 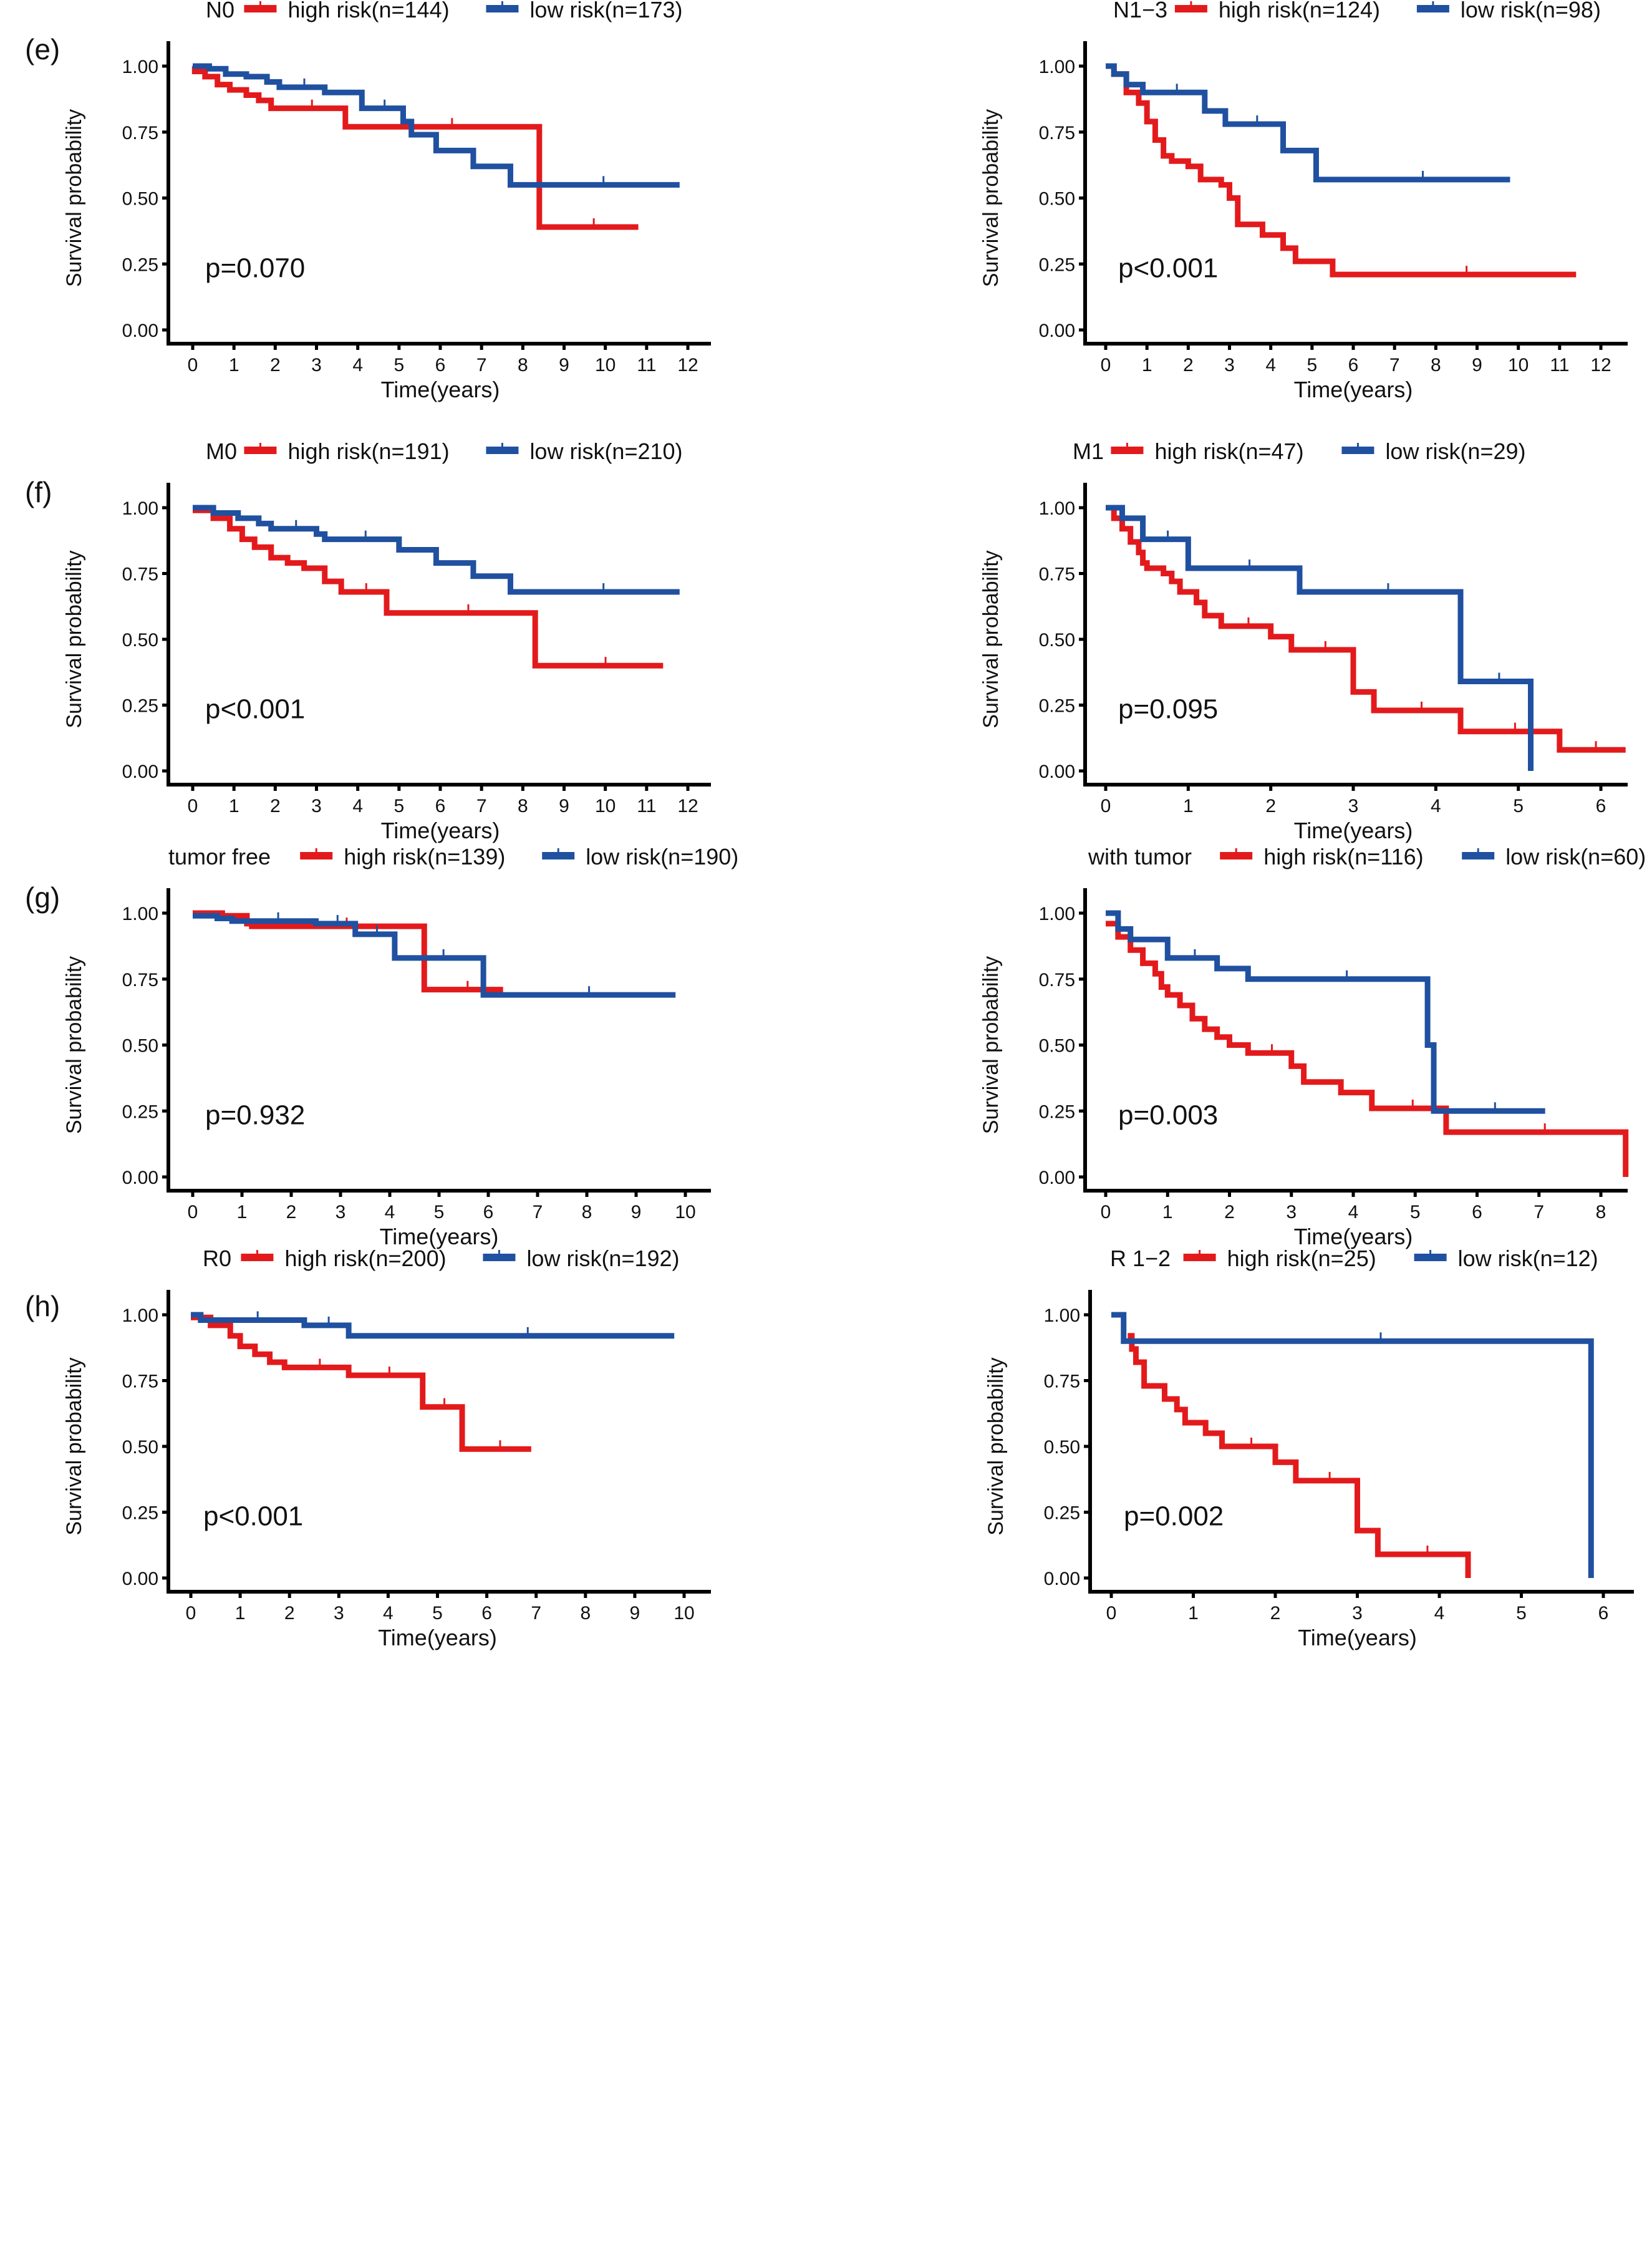 I want to click on km-curve-high-risk, so click(x=1299, y=1455).